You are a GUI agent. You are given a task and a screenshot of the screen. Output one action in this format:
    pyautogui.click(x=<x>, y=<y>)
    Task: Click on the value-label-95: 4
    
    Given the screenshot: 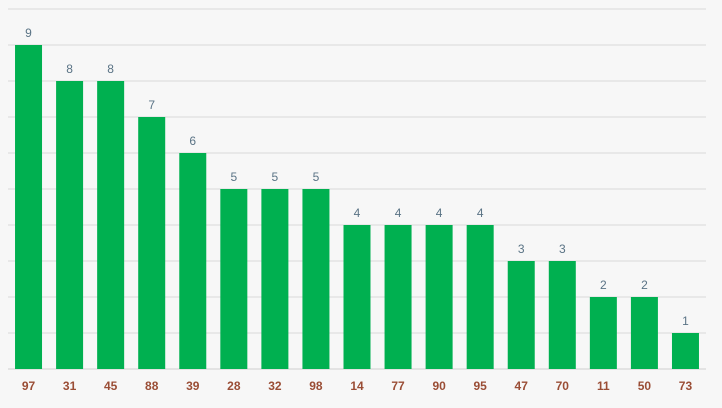 What is the action you would take?
    pyautogui.click(x=480, y=213)
    